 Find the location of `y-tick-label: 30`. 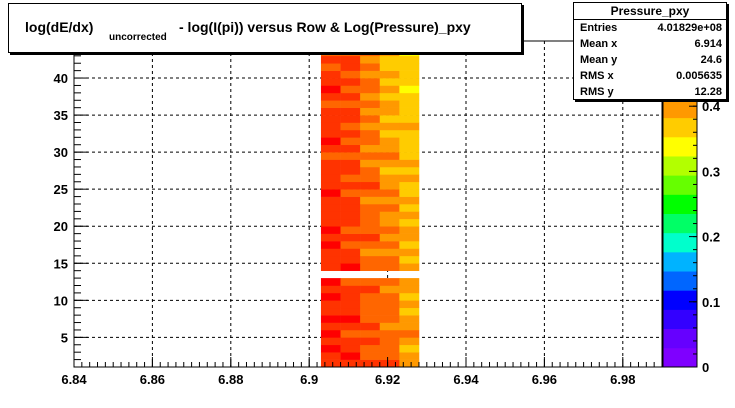

y-tick-label: 30 is located at coordinates (61, 152).